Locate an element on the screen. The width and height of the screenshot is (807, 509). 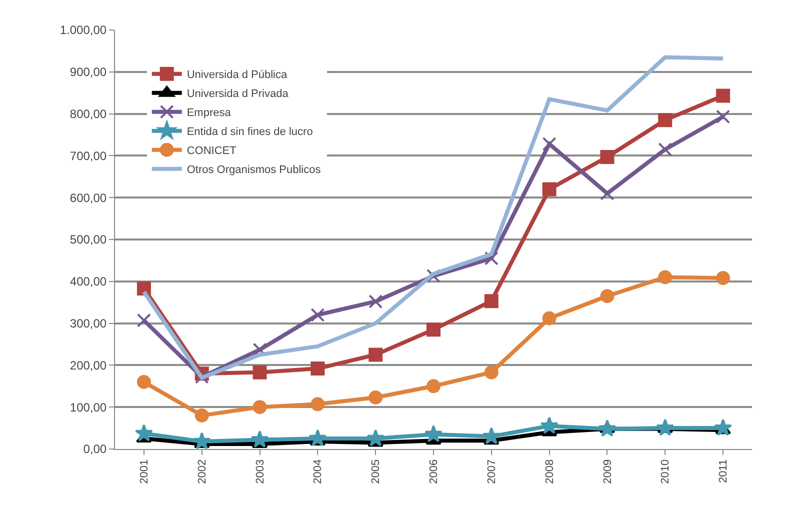
y-tick-label: 500,00 is located at coordinates (88, 239).